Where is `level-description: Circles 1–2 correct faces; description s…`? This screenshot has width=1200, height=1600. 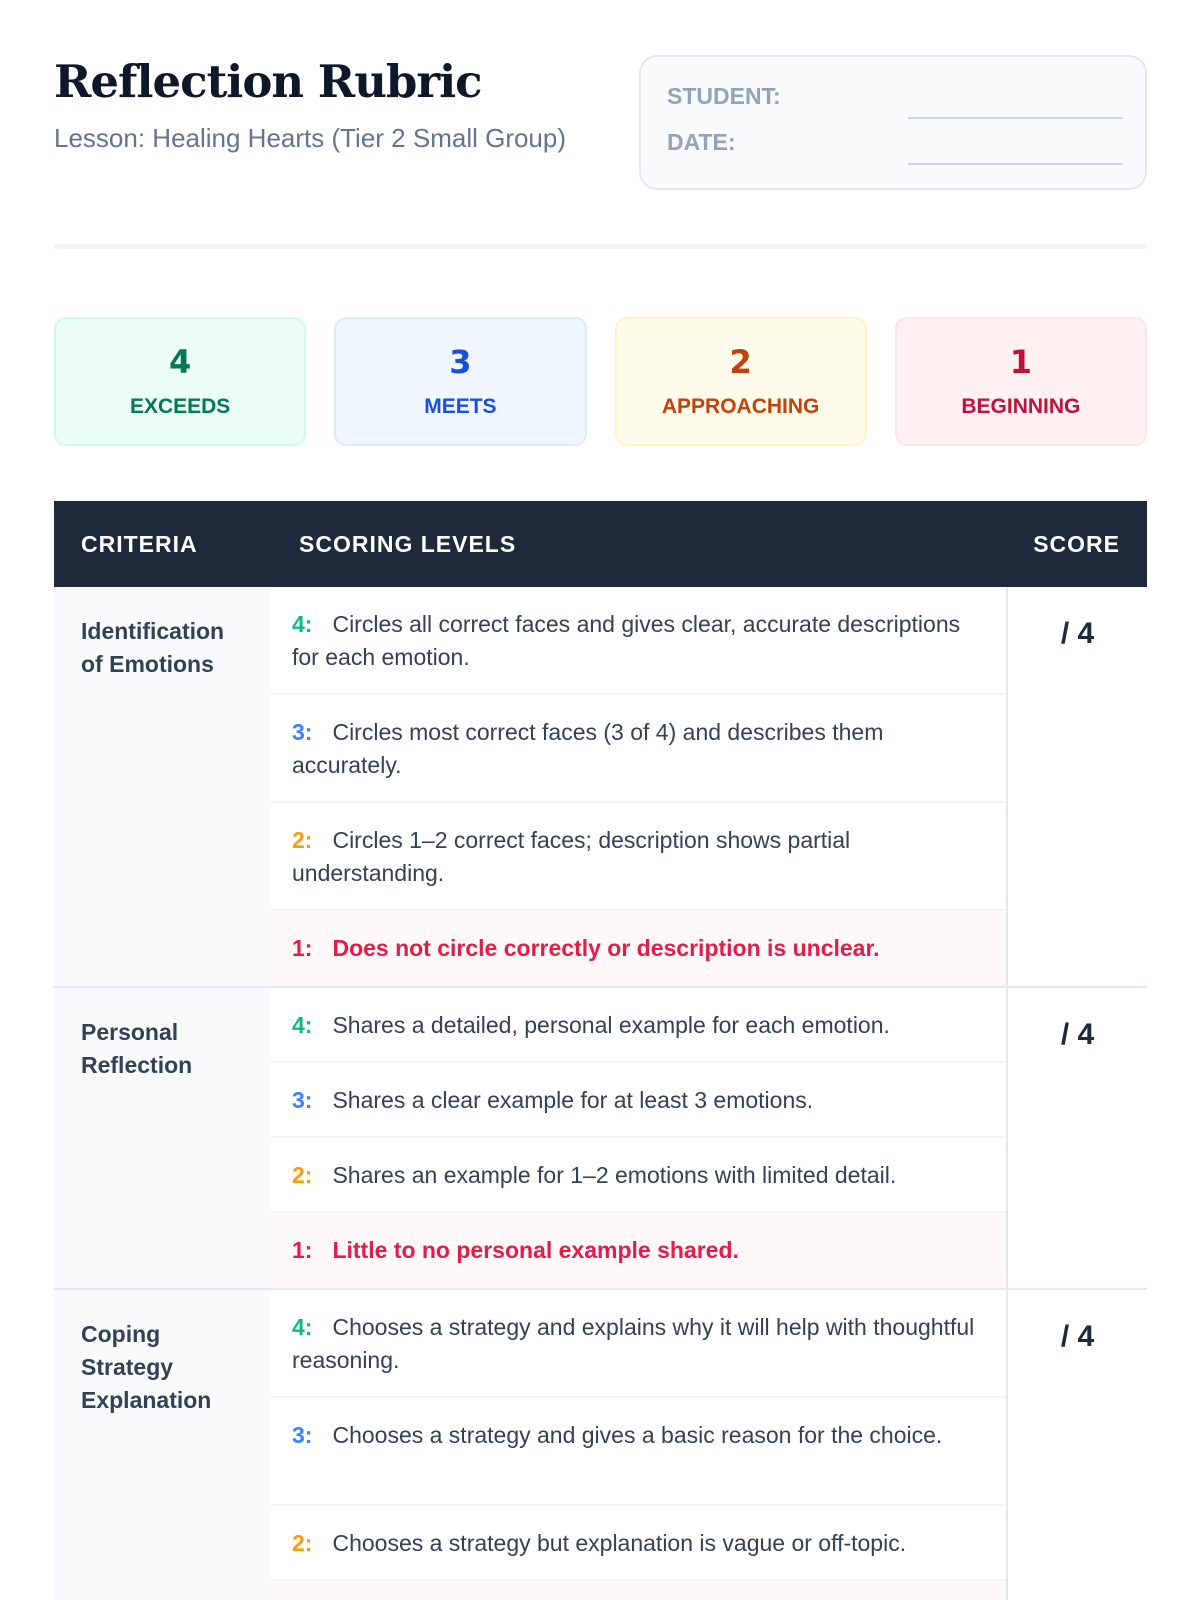
level-description: Circles 1–2 correct faces; description s… is located at coordinates (571, 856).